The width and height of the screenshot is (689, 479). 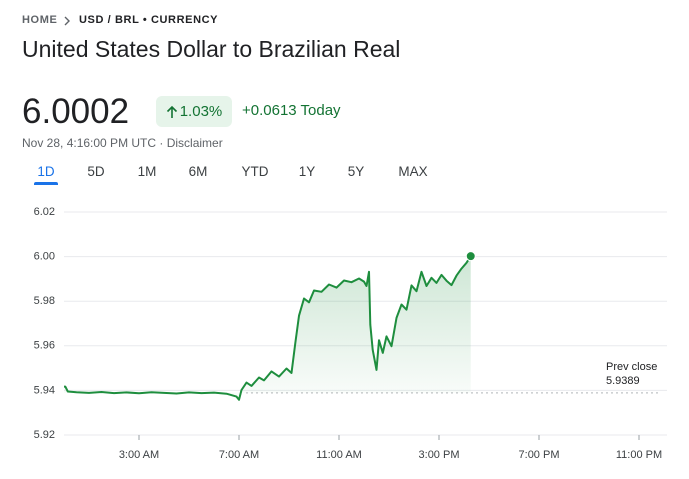 What do you see at coordinates (40, 20) in the screenshot?
I see `breadcrumb-home: HOME` at bounding box center [40, 20].